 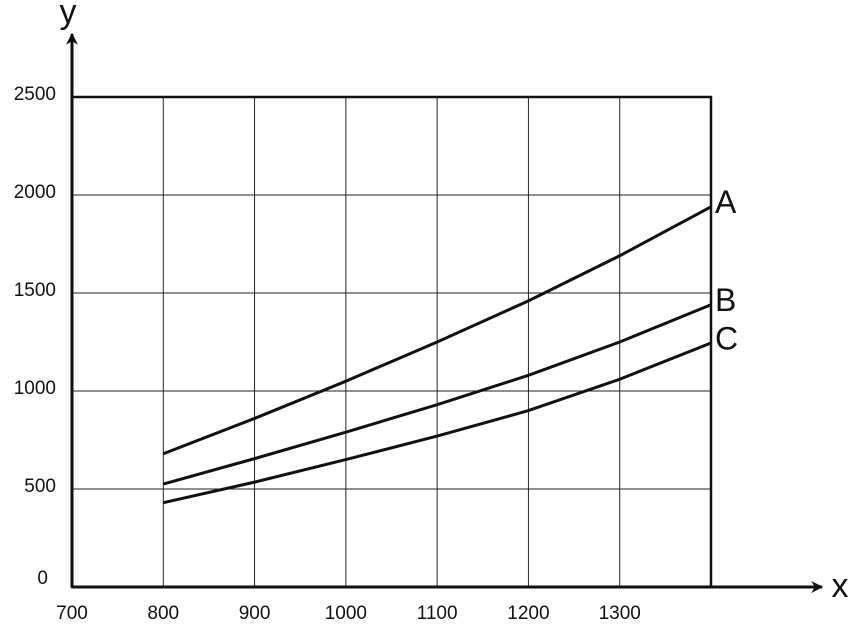 I want to click on x-tick-label: 900, so click(x=255, y=613).